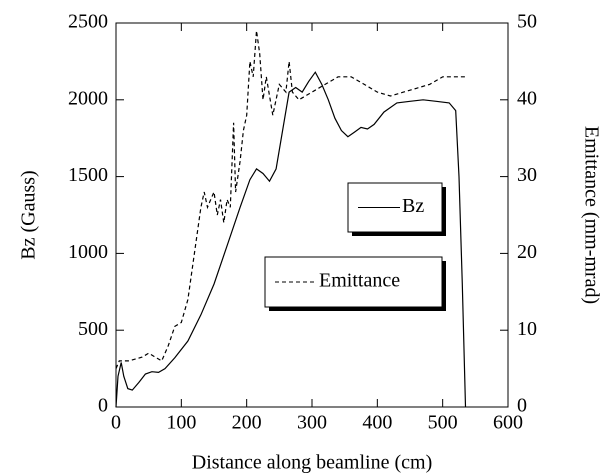 The width and height of the screenshot is (606, 476). What do you see at coordinates (88, 22) in the screenshot?
I see `y-tick-label: 2500` at bounding box center [88, 22].